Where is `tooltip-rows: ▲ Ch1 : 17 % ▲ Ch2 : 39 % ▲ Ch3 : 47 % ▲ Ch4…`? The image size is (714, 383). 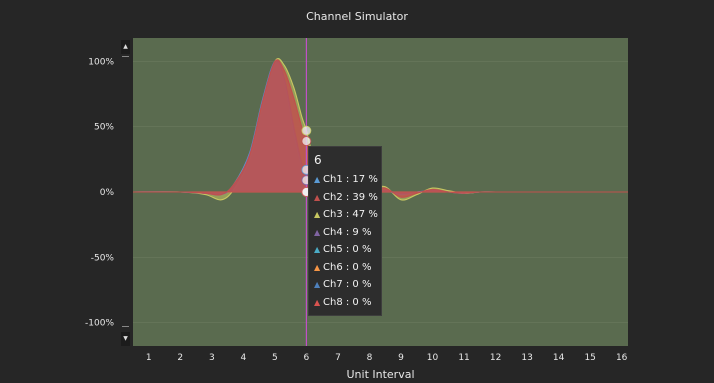 tooltip-rows: ▲ Ch1 : 17 % ▲ Ch2 : 39 % ▲ Ch3 : 47 % ▲ Ch4… is located at coordinates (347, 241).